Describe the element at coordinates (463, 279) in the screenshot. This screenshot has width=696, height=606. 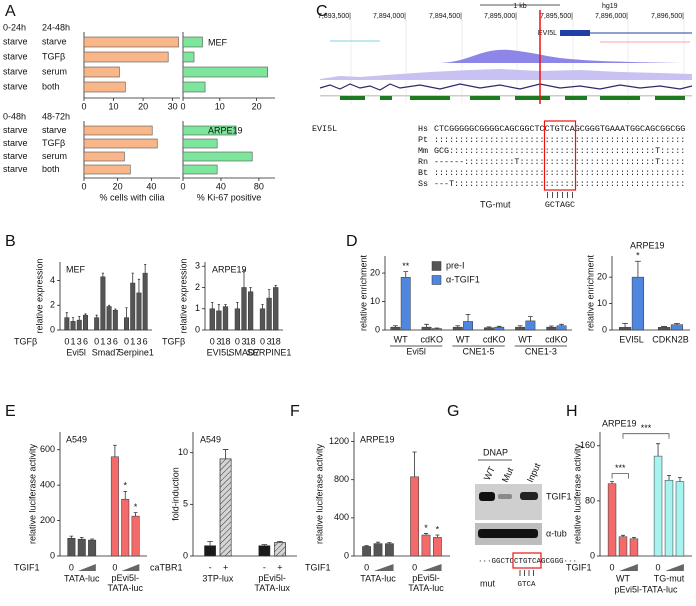
I see `legend-label: α-TGIF1` at that location.